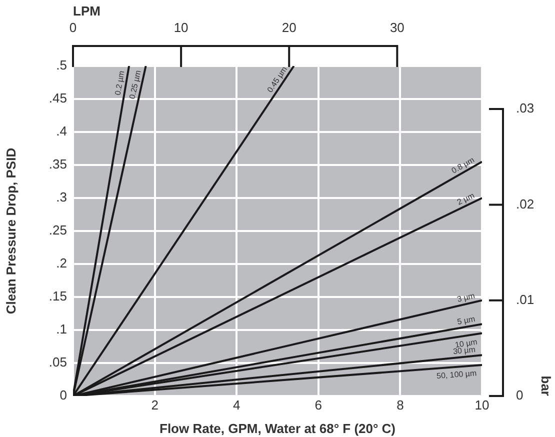 The height and width of the screenshot is (437, 555). I want to click on y-tick-label: .35, so click(57, 164).